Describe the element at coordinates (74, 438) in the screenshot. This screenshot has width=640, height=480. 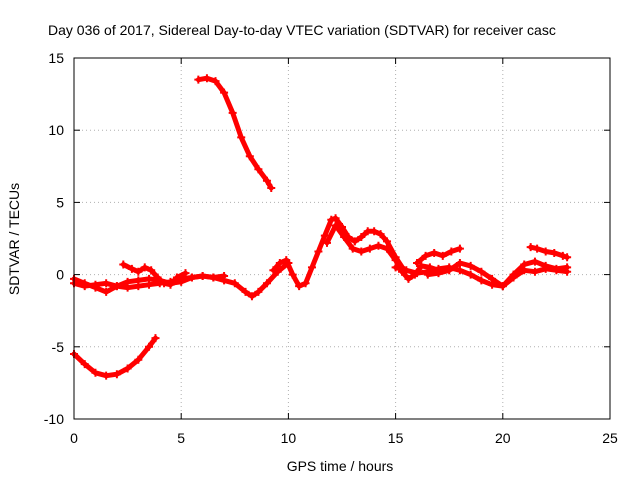
I see `x-tick-label: 0` at that location.